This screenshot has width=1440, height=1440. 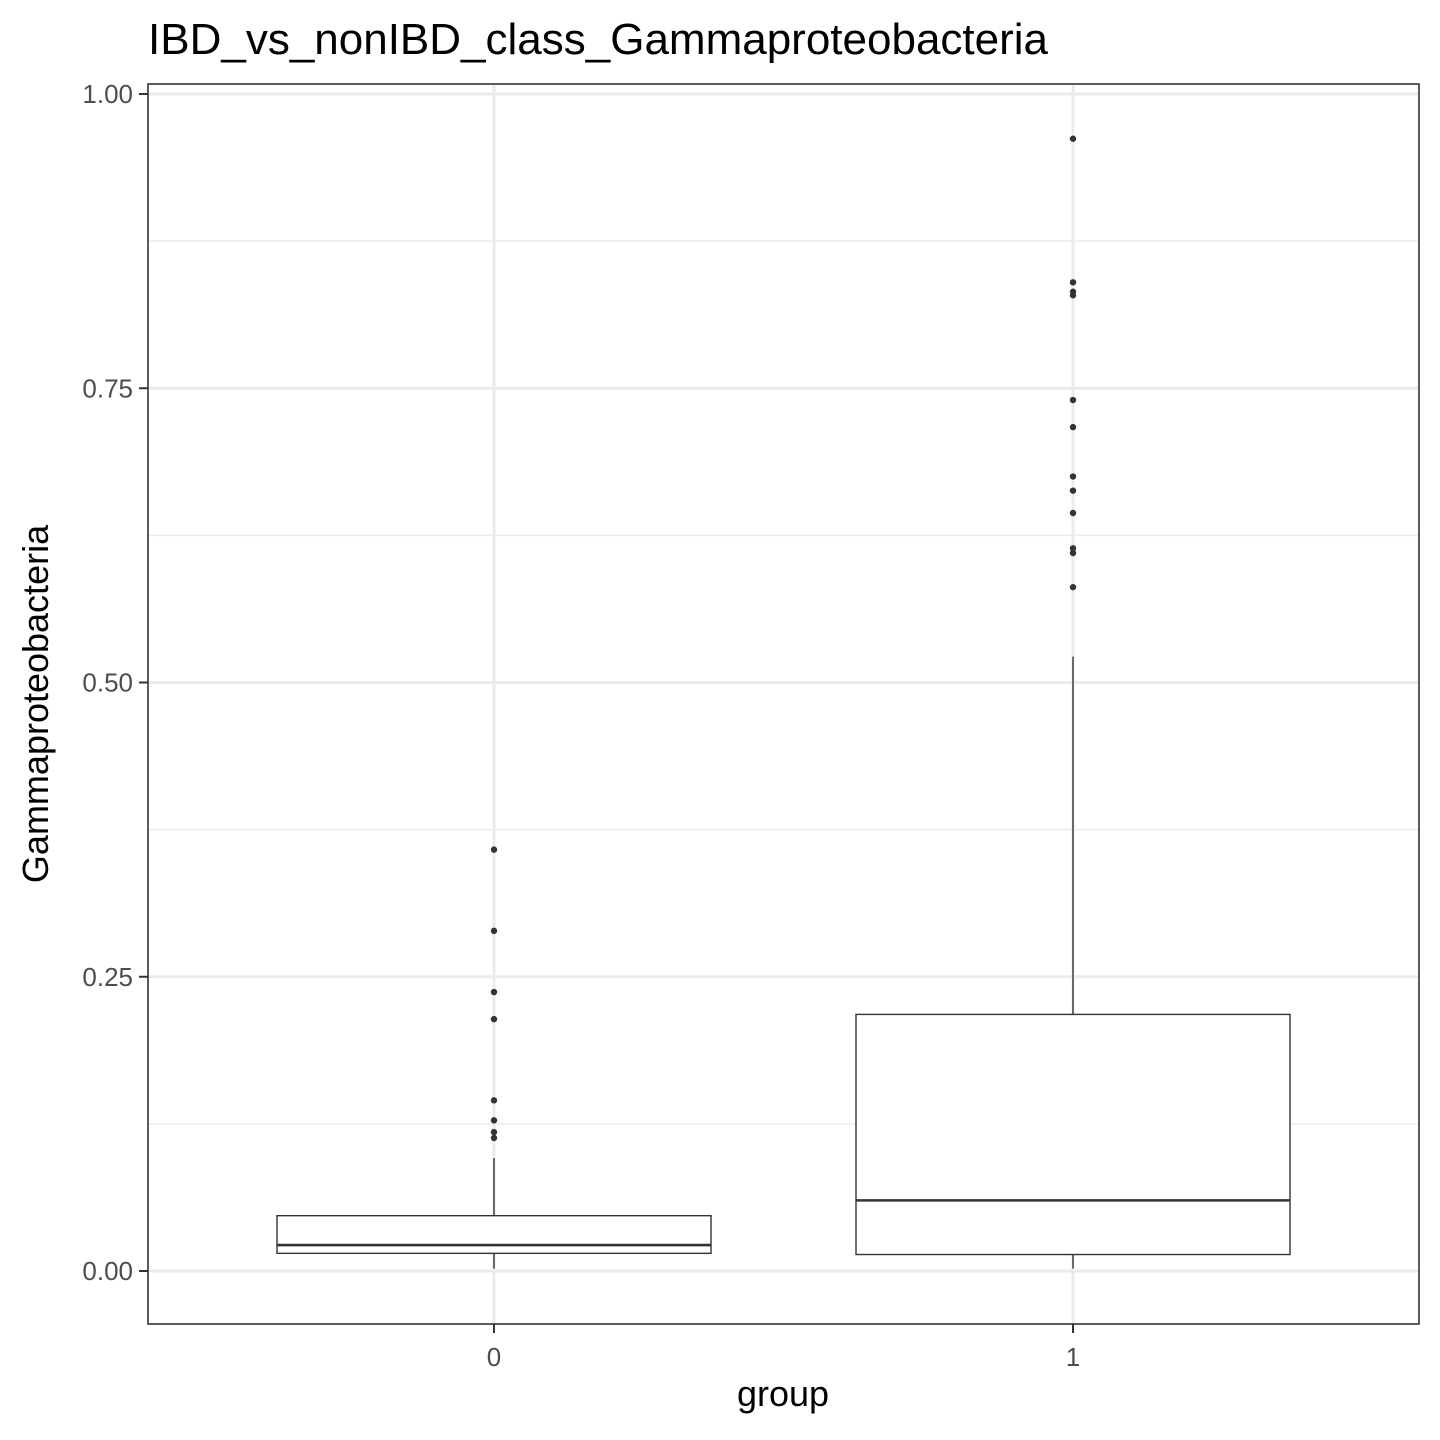 I want to click on y-tick-label: 0.00, so click(x=107, y=1271).